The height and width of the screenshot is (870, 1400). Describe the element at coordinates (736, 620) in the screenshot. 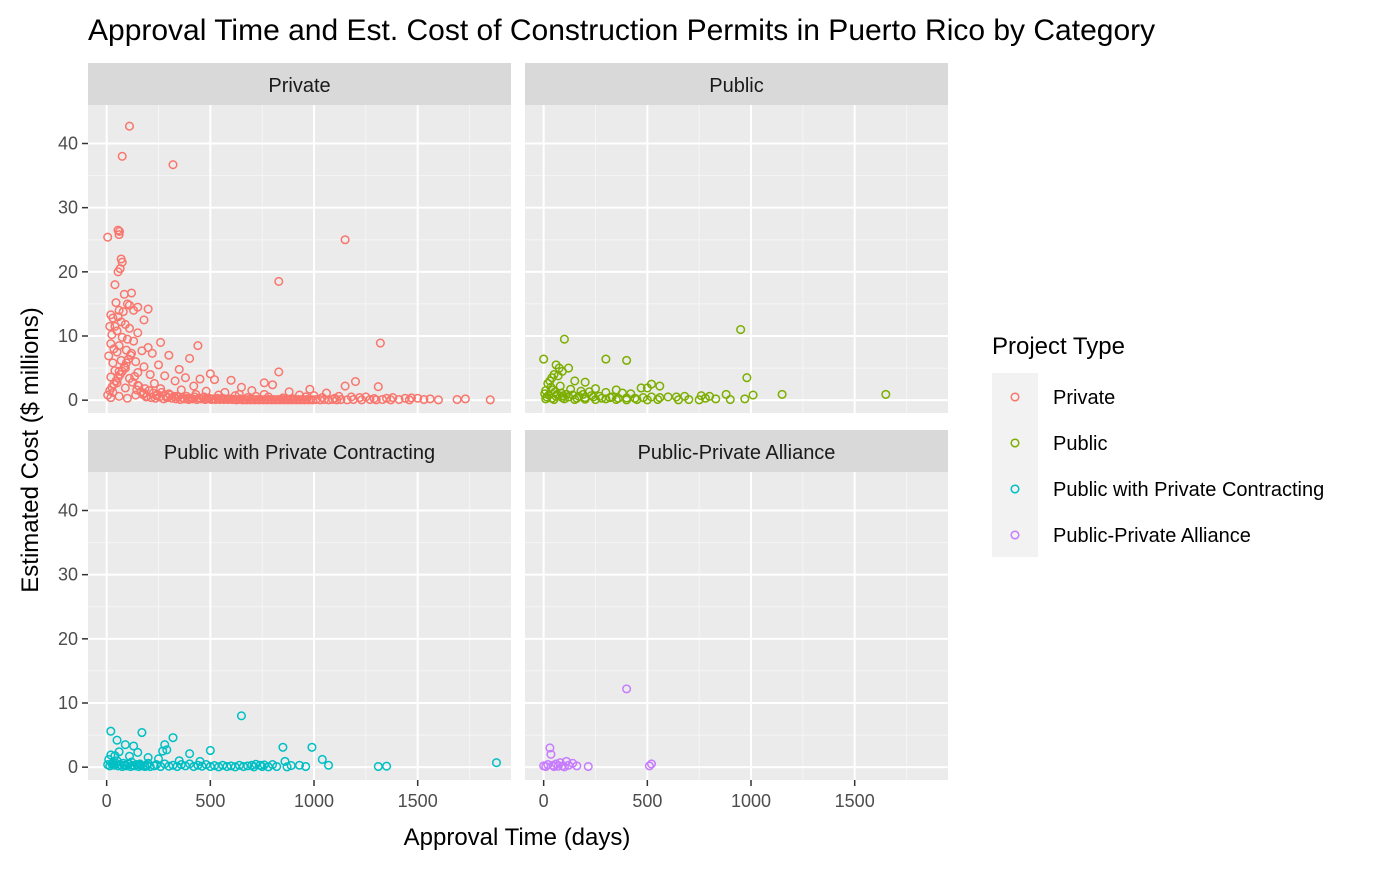

I see `panel-public-private-alliance: Public-Private Alliance 0 500 1000 1500` at that location.